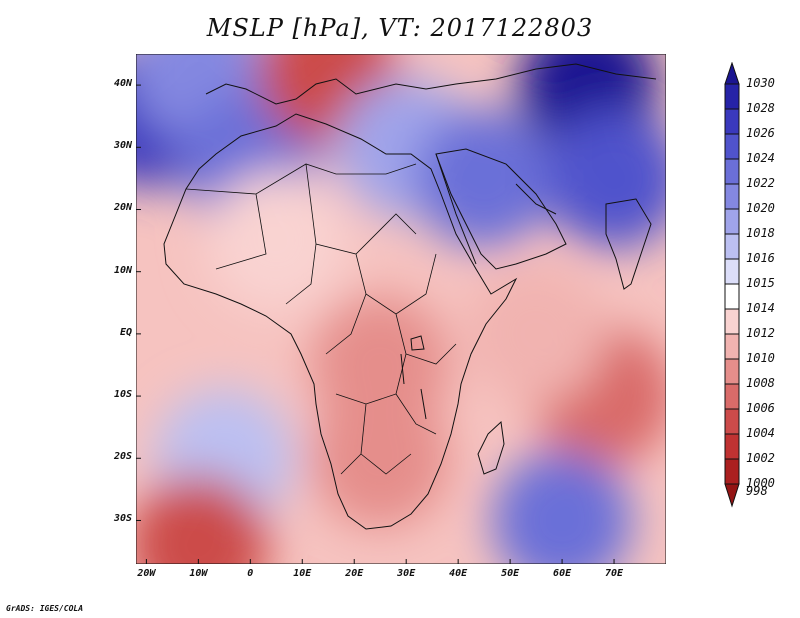  I want to click on lake-malawi, so click(423, 404).